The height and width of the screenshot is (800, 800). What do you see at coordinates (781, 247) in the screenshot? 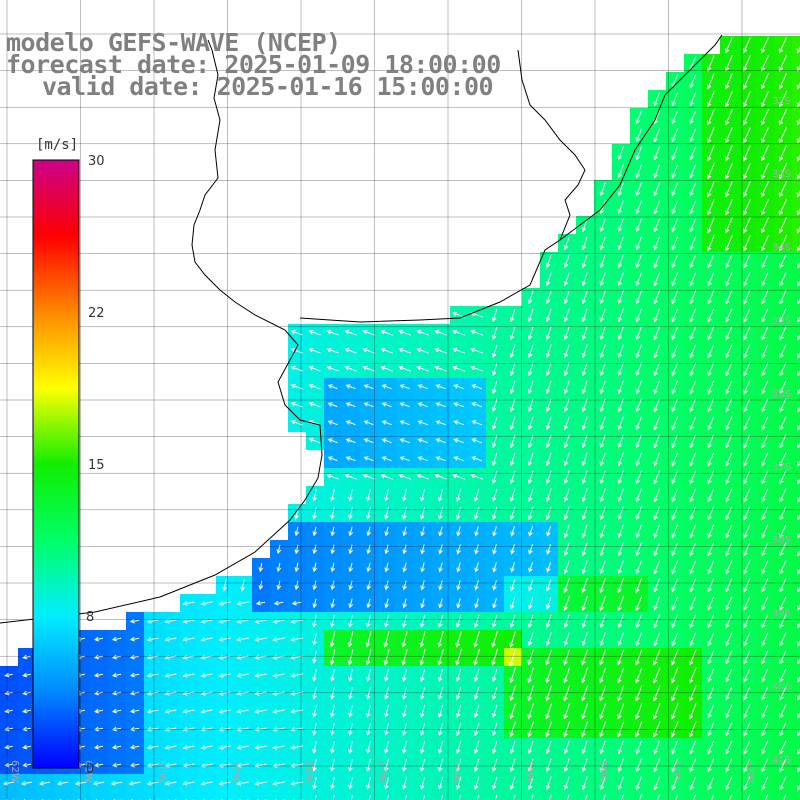
I see `lat-label: 34S` at bounding box center [781, 247].